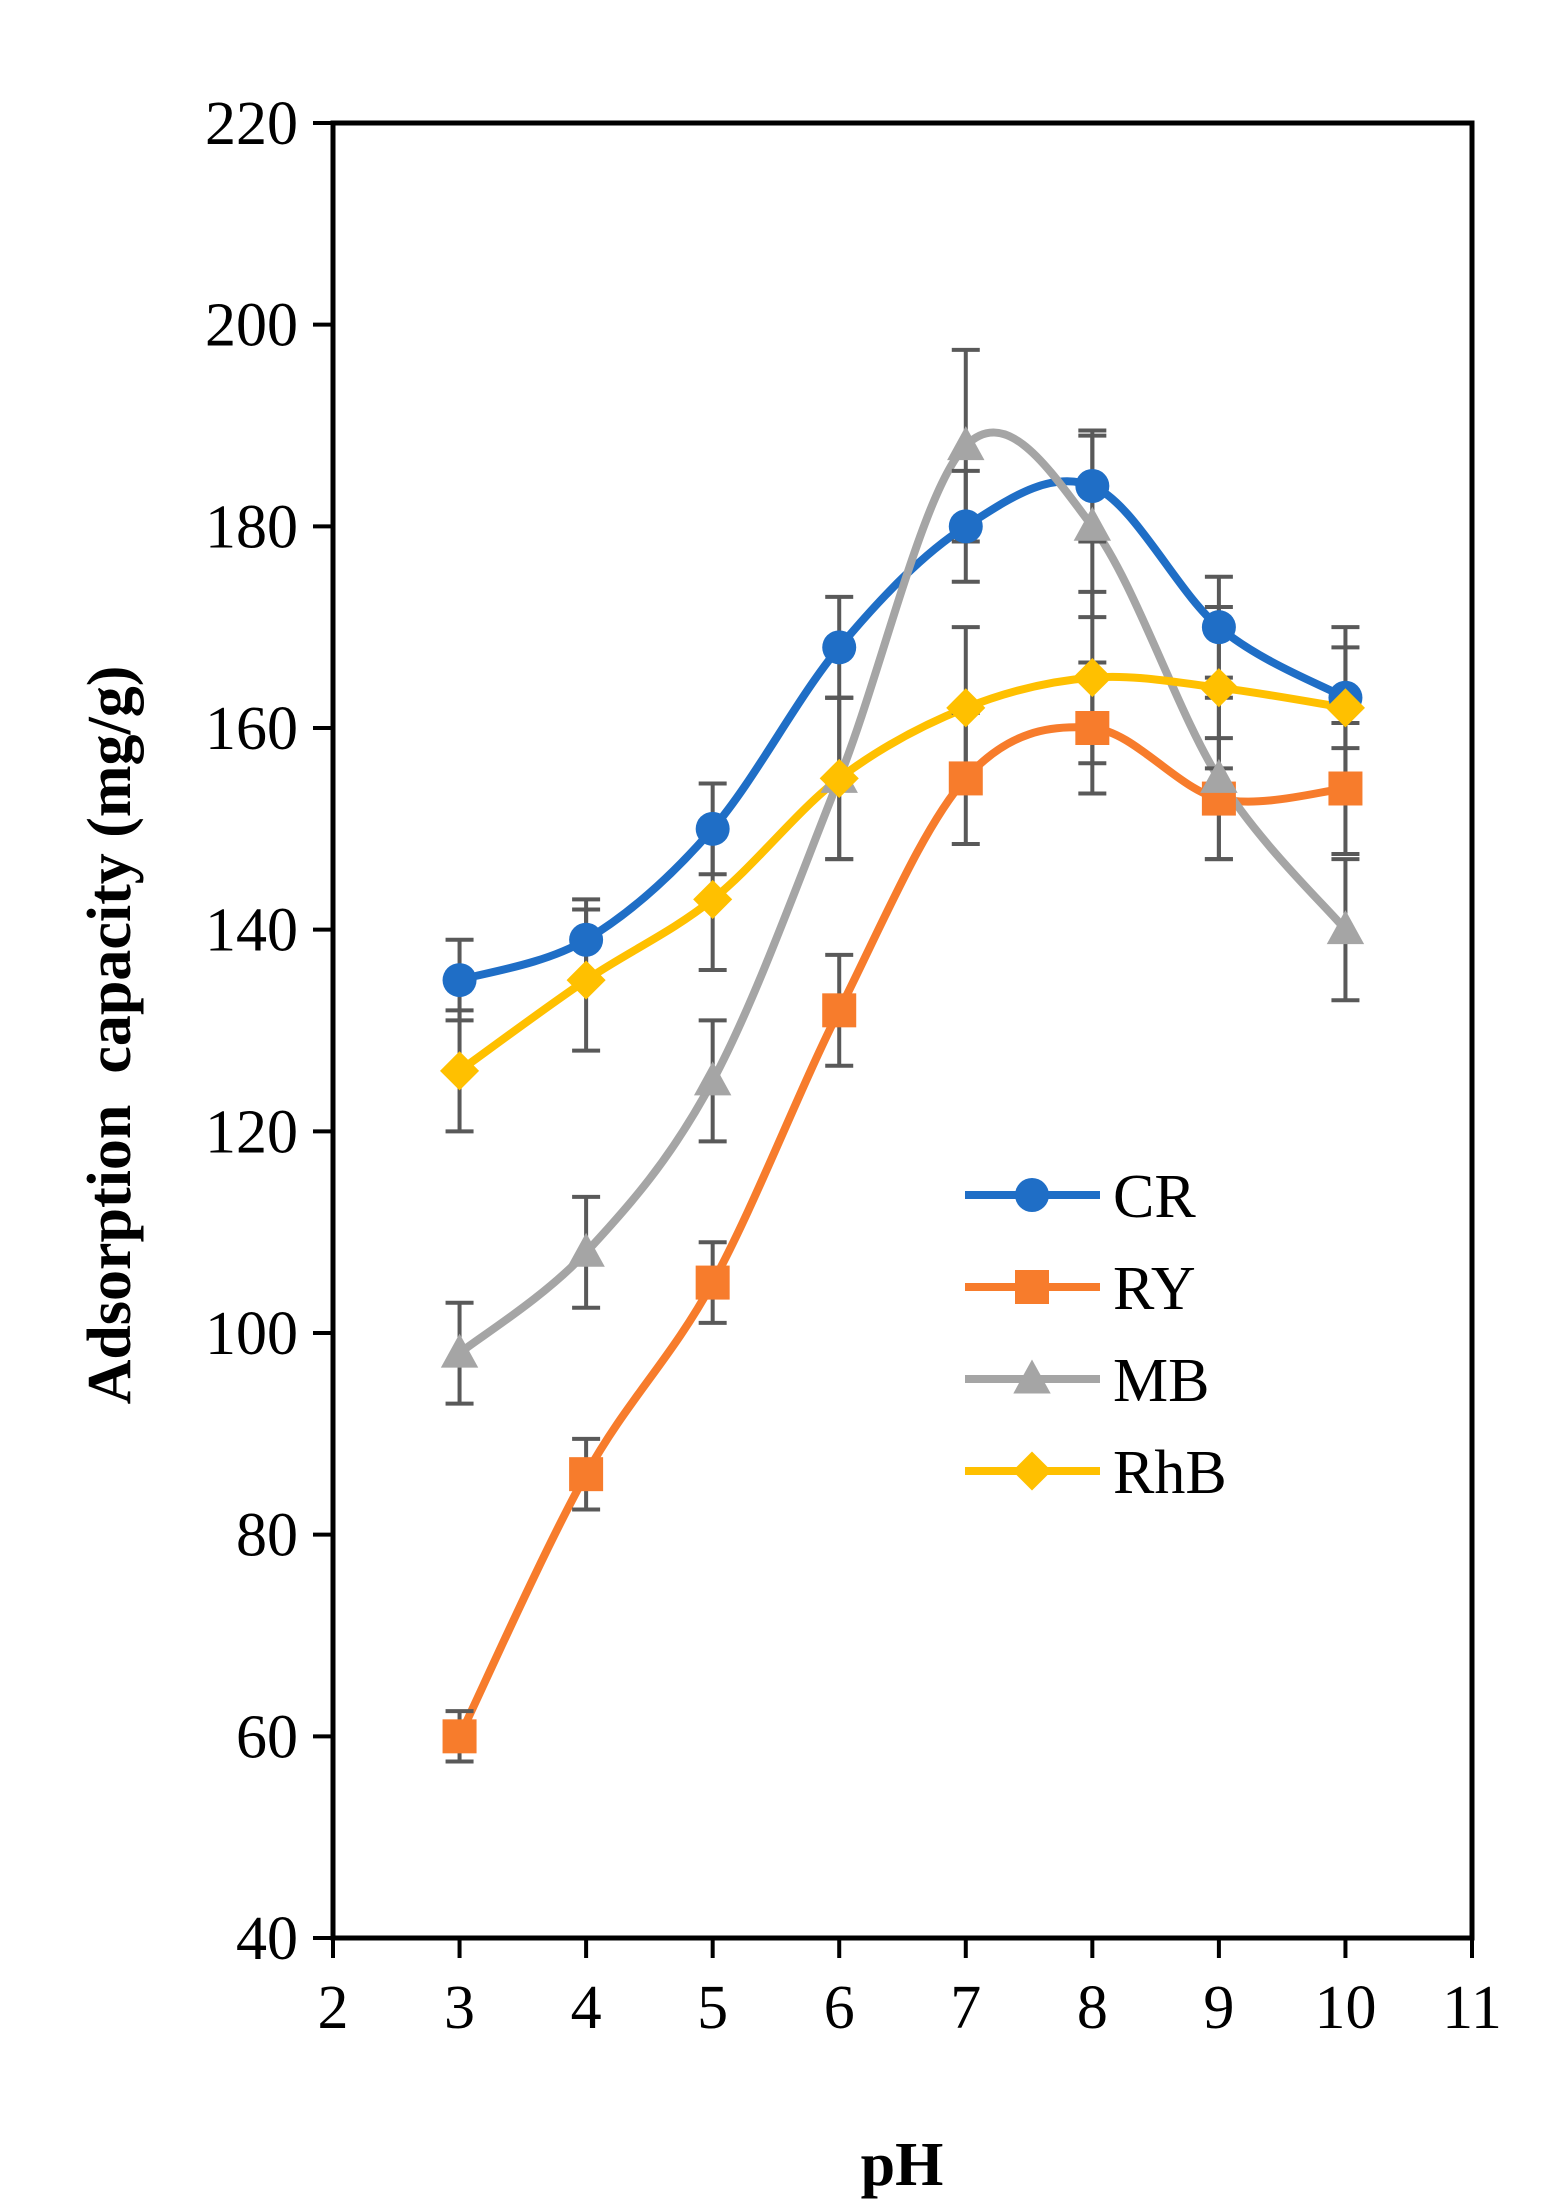 This screenshot has width=1561, height=2209. I want to click on x-tick-label: 10, so click(1345, 2008).